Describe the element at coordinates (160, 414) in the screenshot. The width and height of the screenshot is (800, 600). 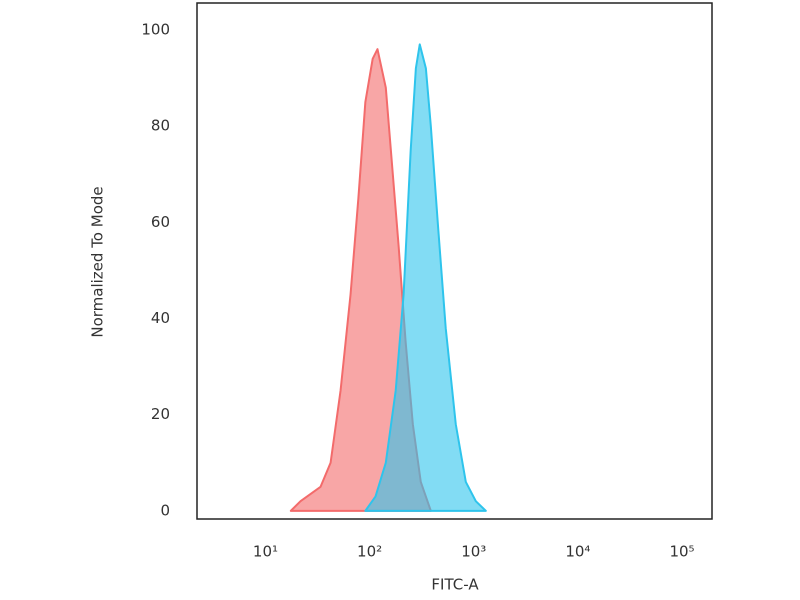
I see `y-tick-label: 20` at that location.